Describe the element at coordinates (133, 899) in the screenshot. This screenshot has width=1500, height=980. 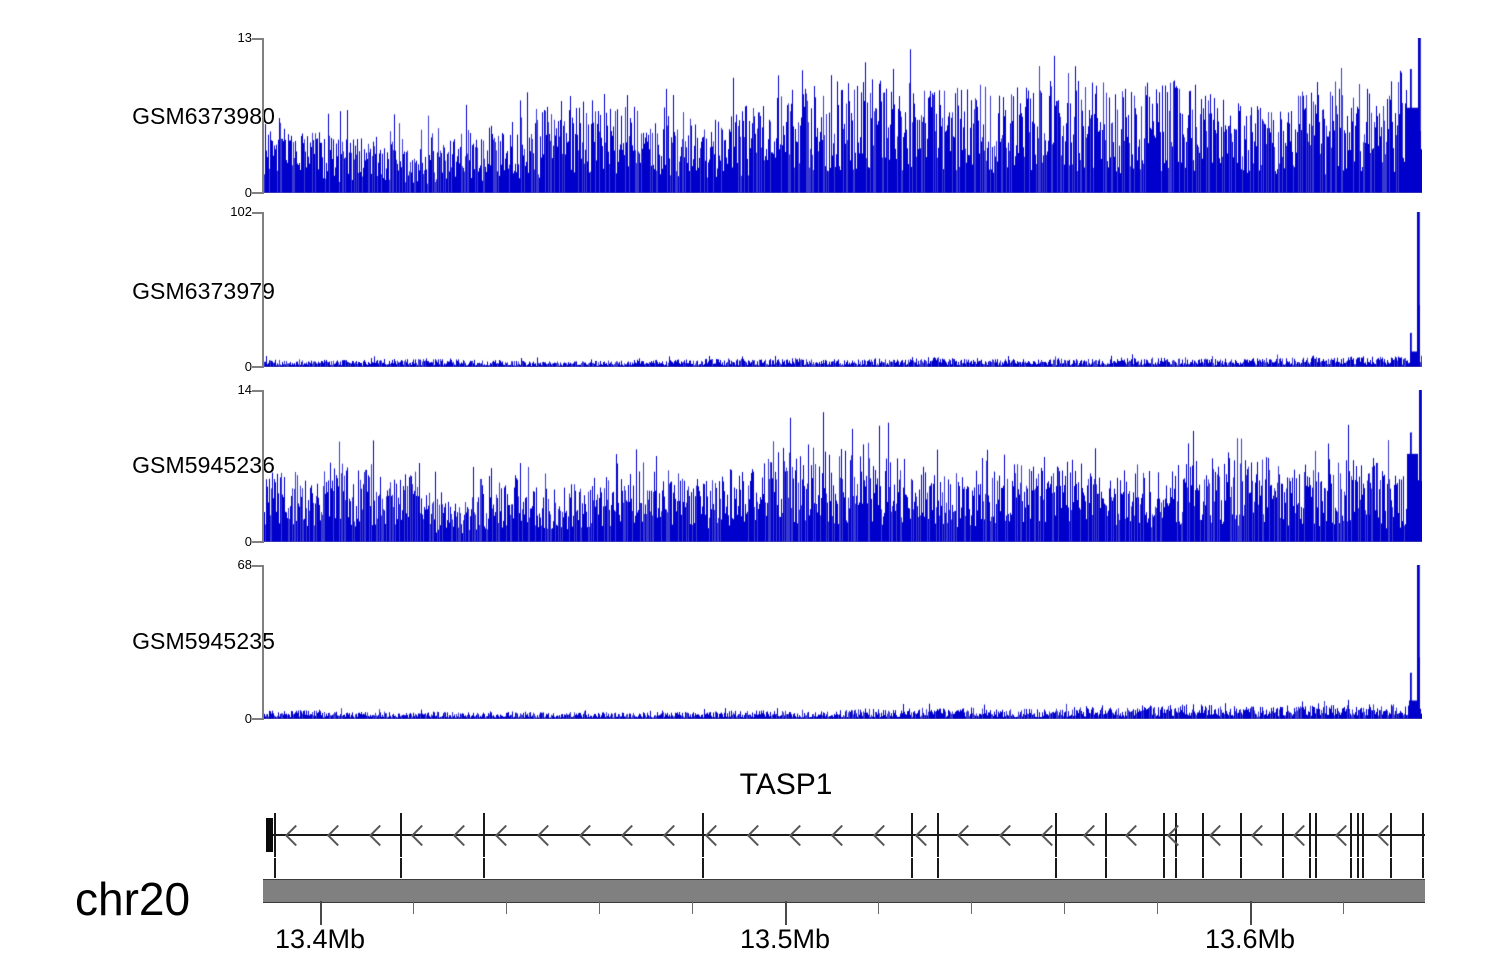
I see `chromosome-label: chr20` at that location.